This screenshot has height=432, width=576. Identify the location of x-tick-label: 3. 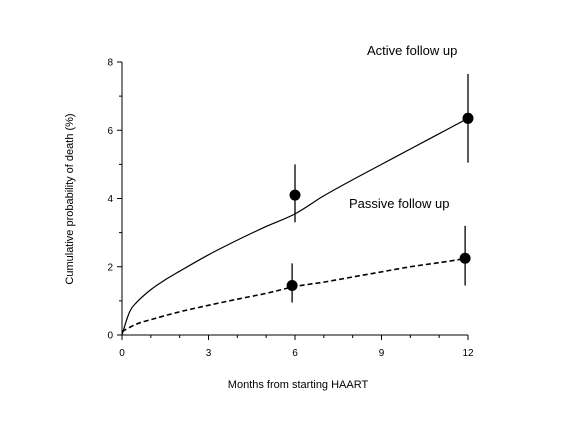
(209, 353).